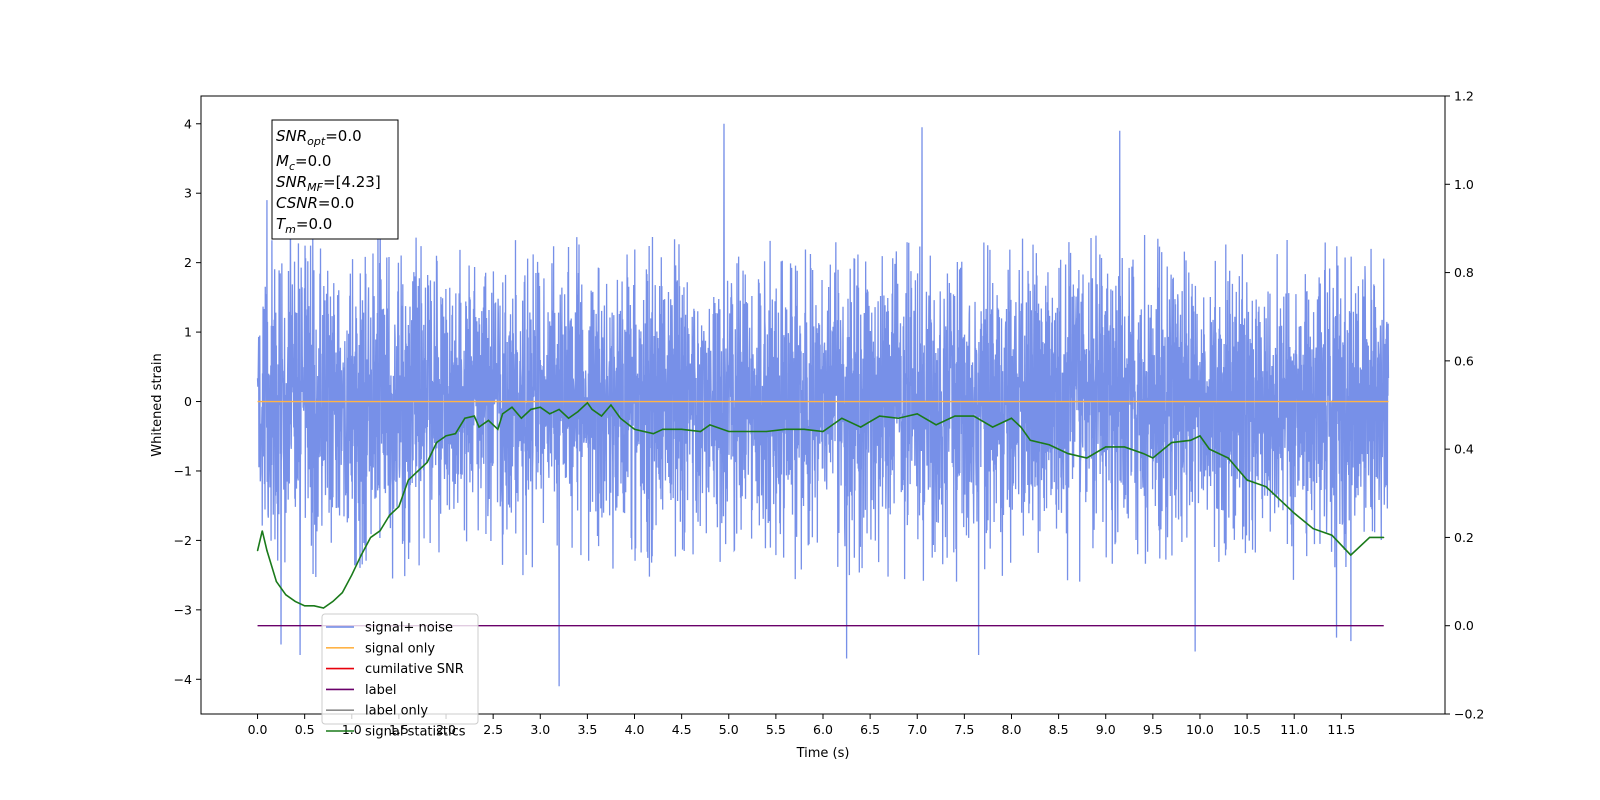 This screenshot has height=800, width=1600. I want to click on x-tick-label: 10.5, so click(1247, 729).